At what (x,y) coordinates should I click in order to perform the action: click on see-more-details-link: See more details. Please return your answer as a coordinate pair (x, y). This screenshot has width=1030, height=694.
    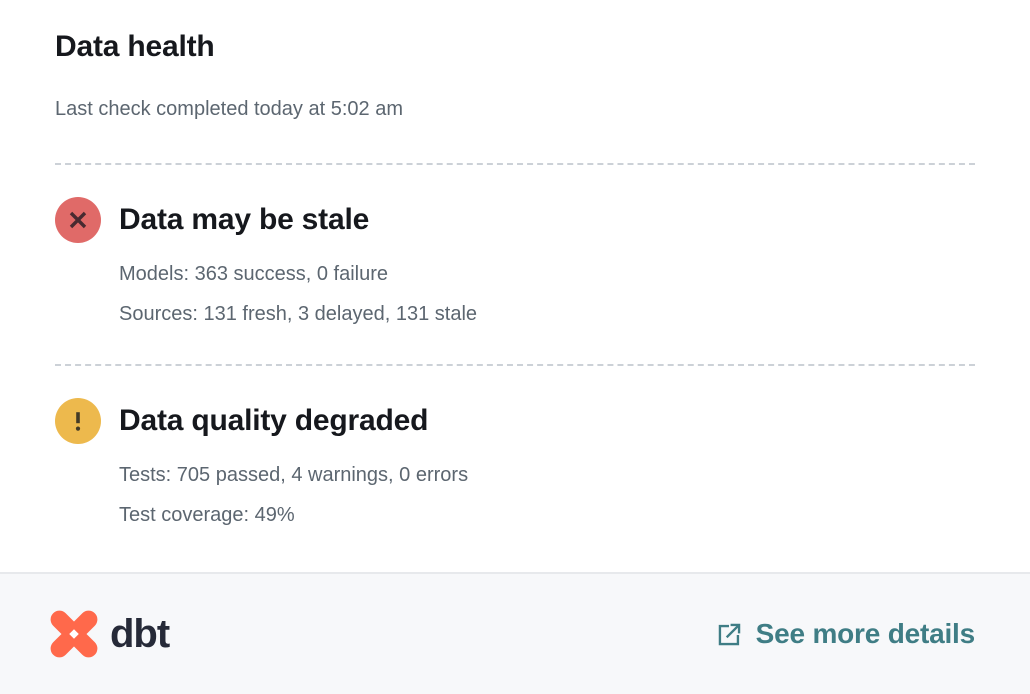
    Looking at the image, I should click on (845, 634).